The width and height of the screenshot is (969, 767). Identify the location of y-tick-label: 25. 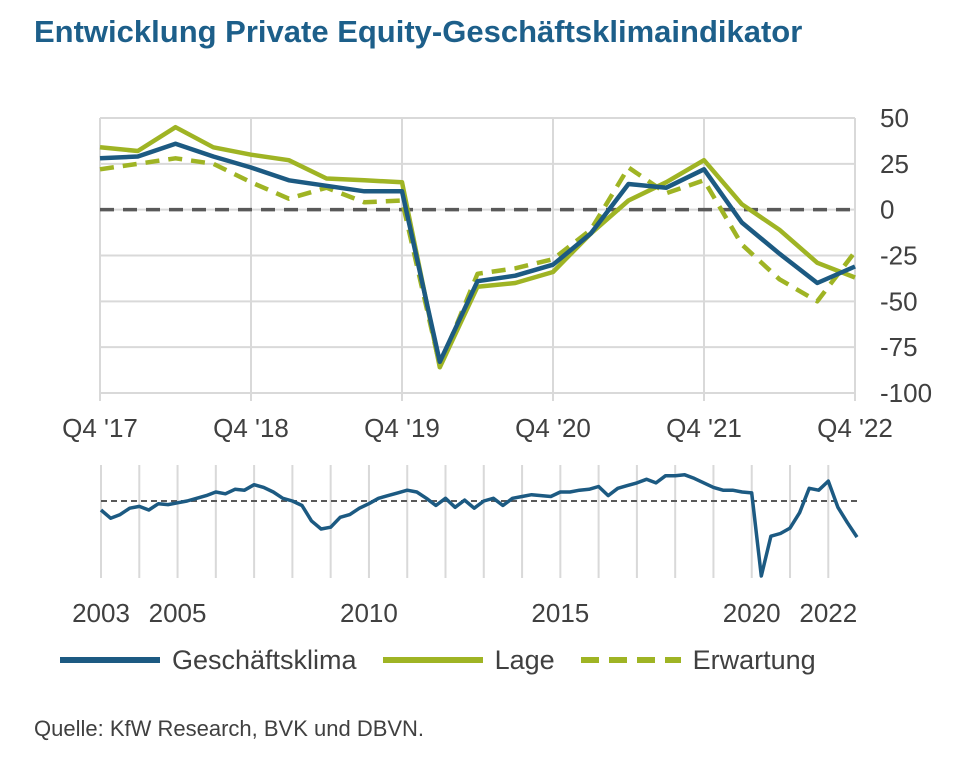
(894, 164).